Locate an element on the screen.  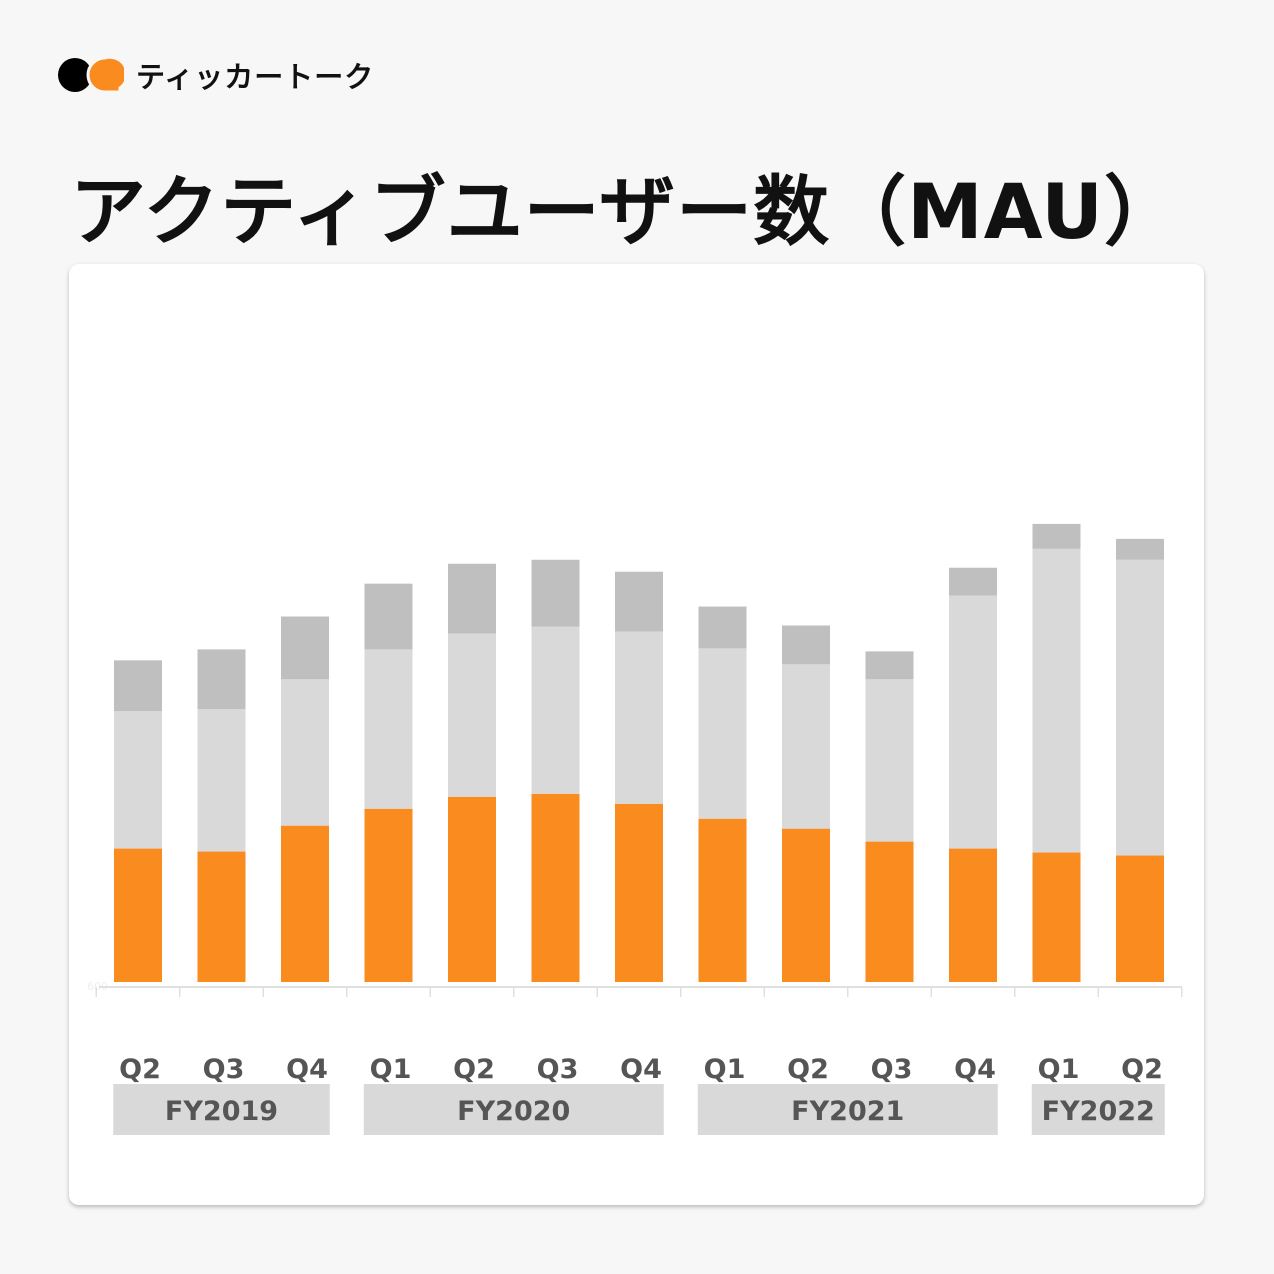
fiscal-year-label: FY2020 is located at coordinates (513, 1111).